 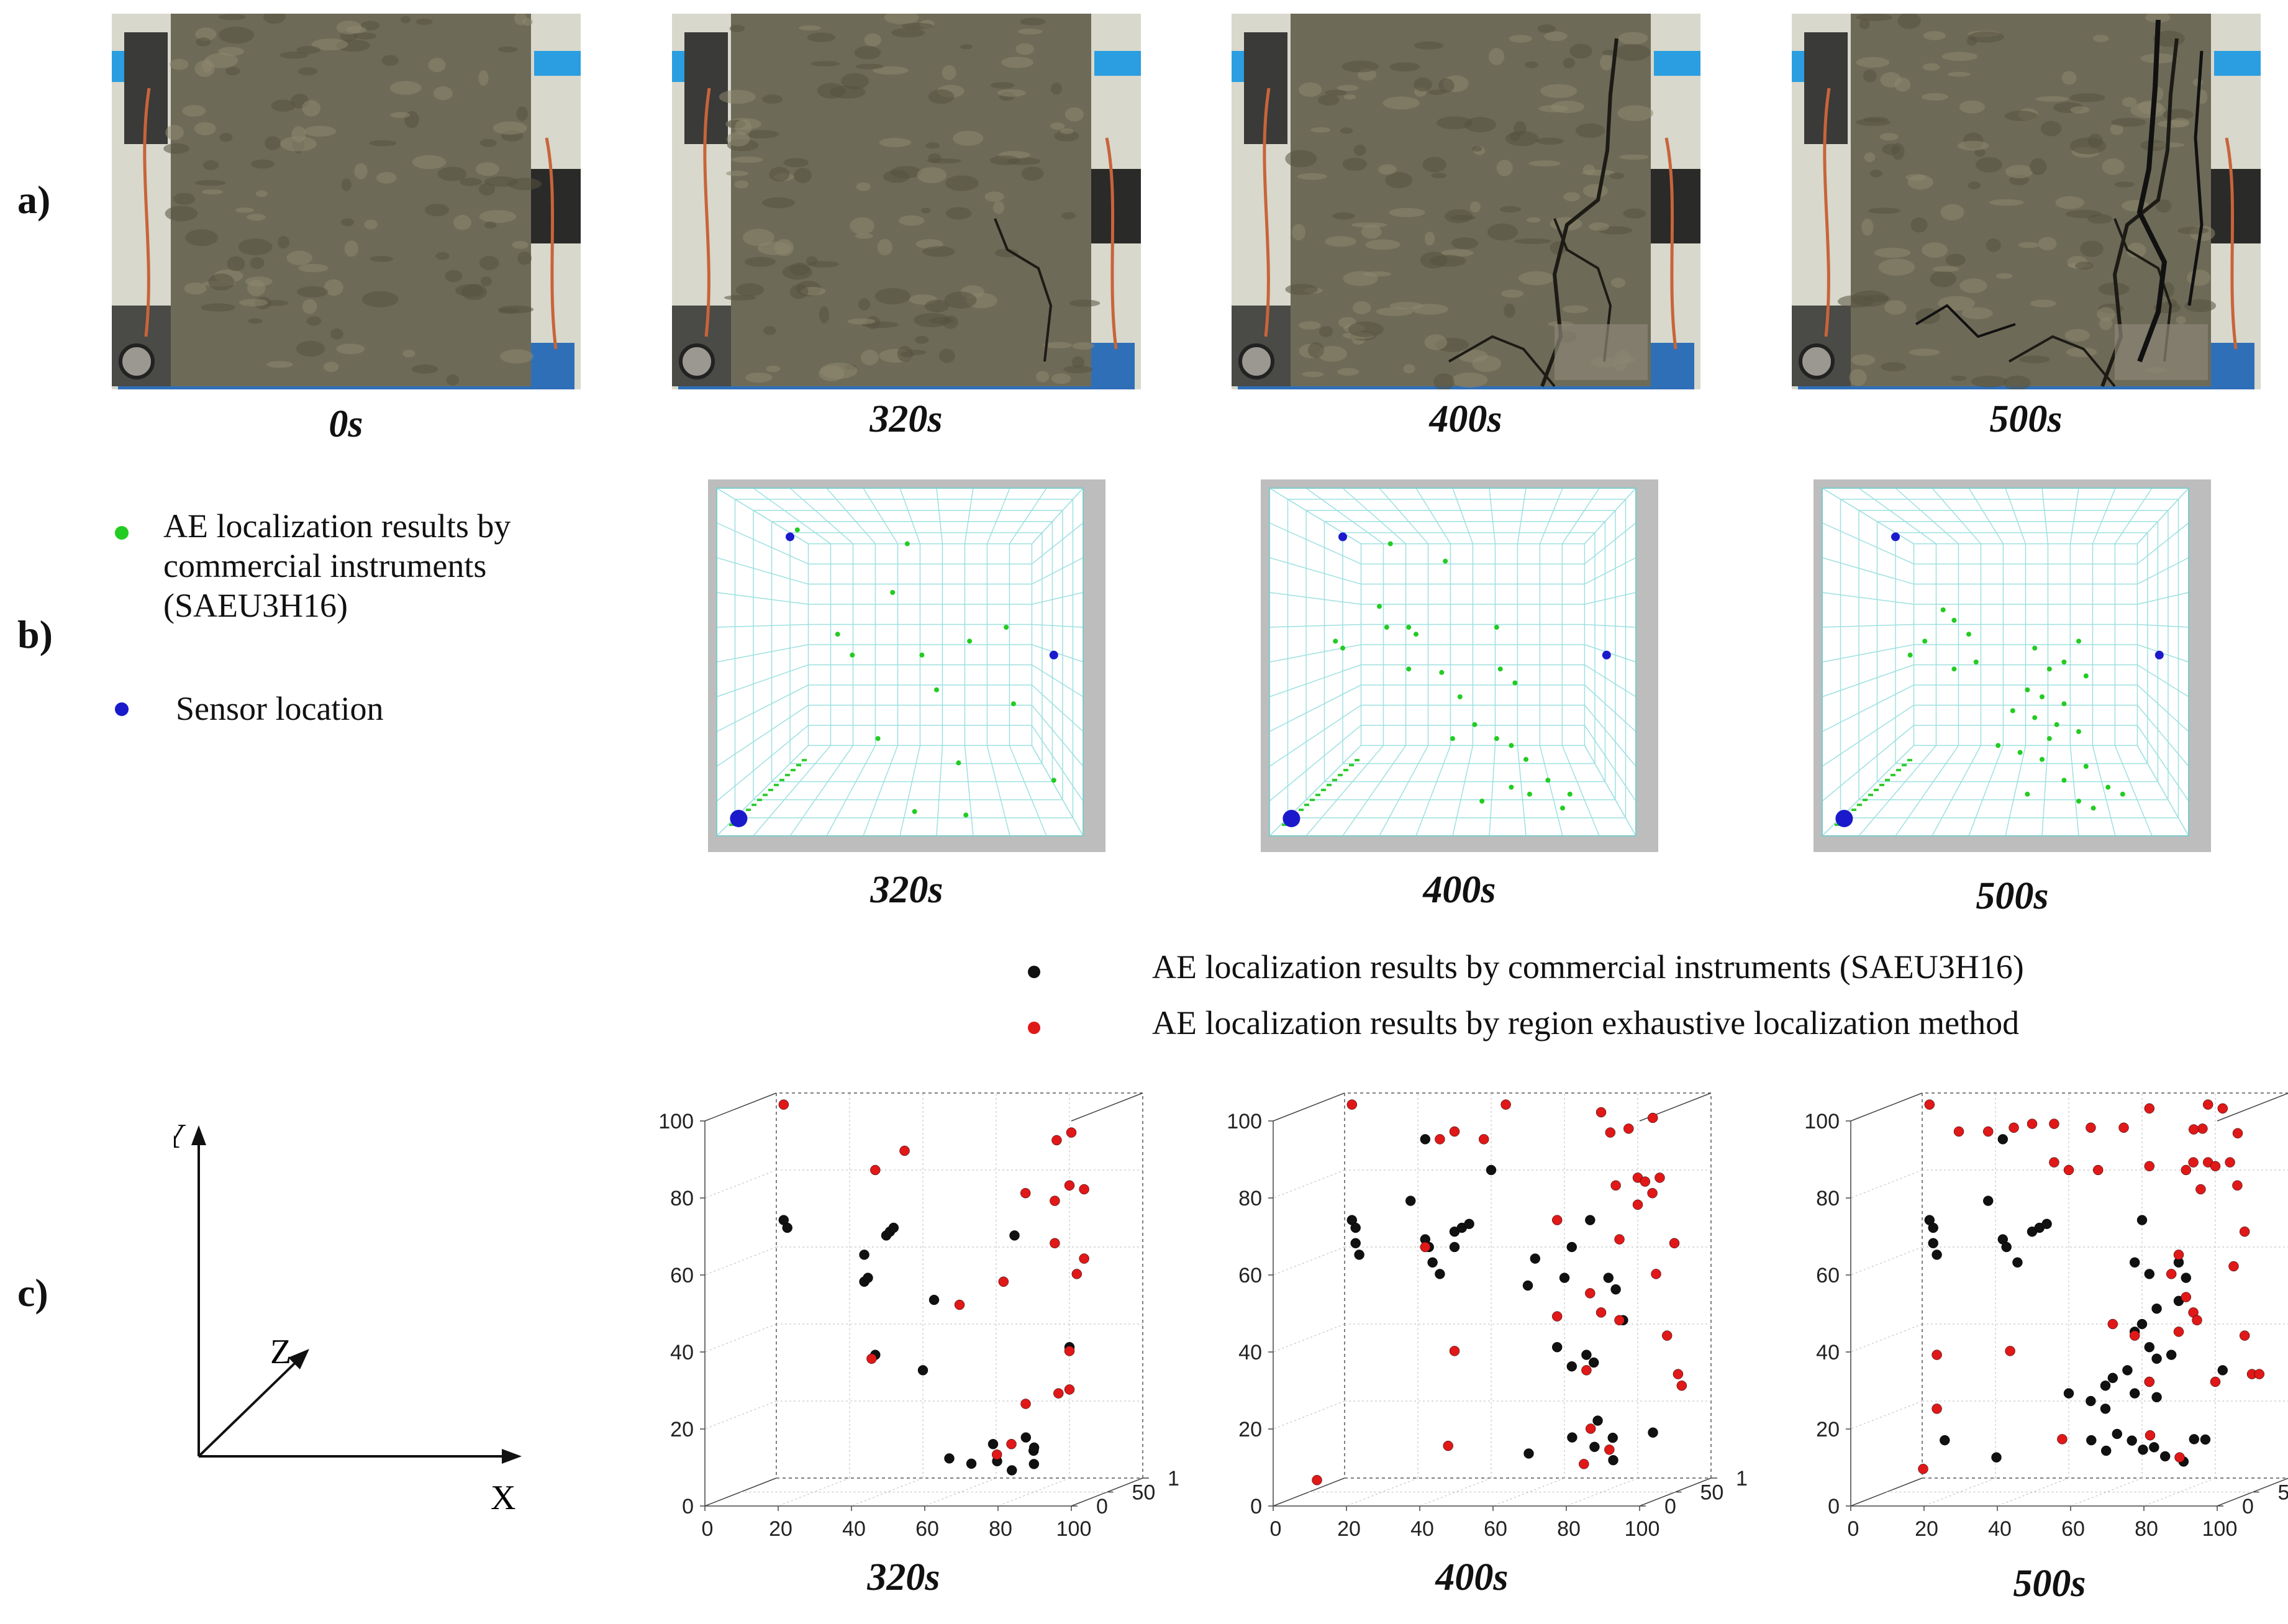 I want to click on sensor-legend-label: Sensor location, so click(x=280, y=708).